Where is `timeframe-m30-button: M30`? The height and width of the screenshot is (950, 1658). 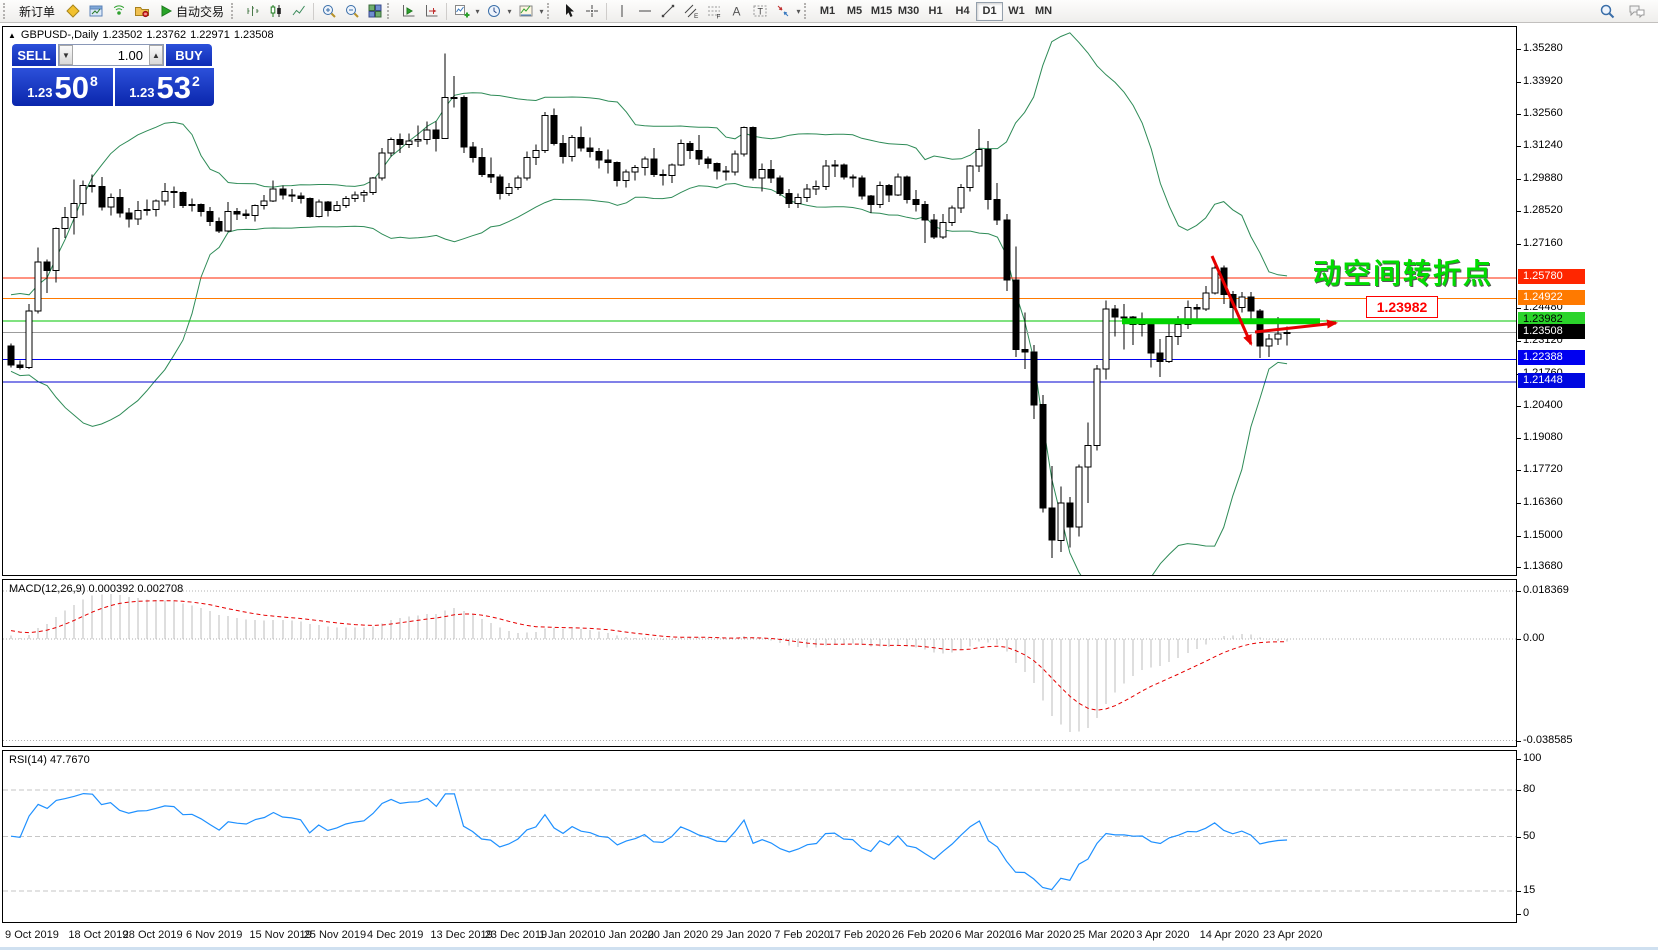
timeframe-m30-button: M30 is located at coordinates (908, 11).